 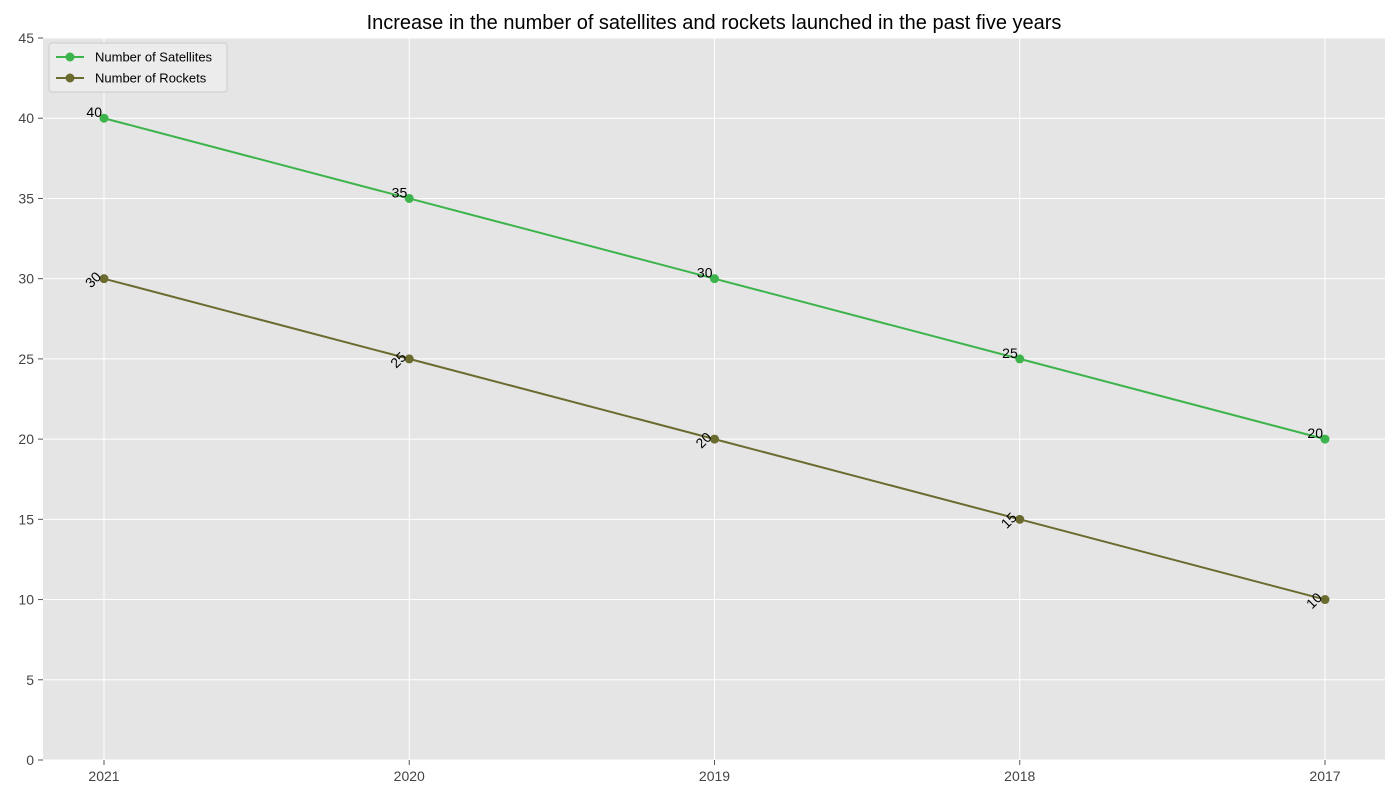 What do you see at coordinates (26, 519) in the screenshot?
I see `y-tick-label: 15` at bounding box center [26, 519].